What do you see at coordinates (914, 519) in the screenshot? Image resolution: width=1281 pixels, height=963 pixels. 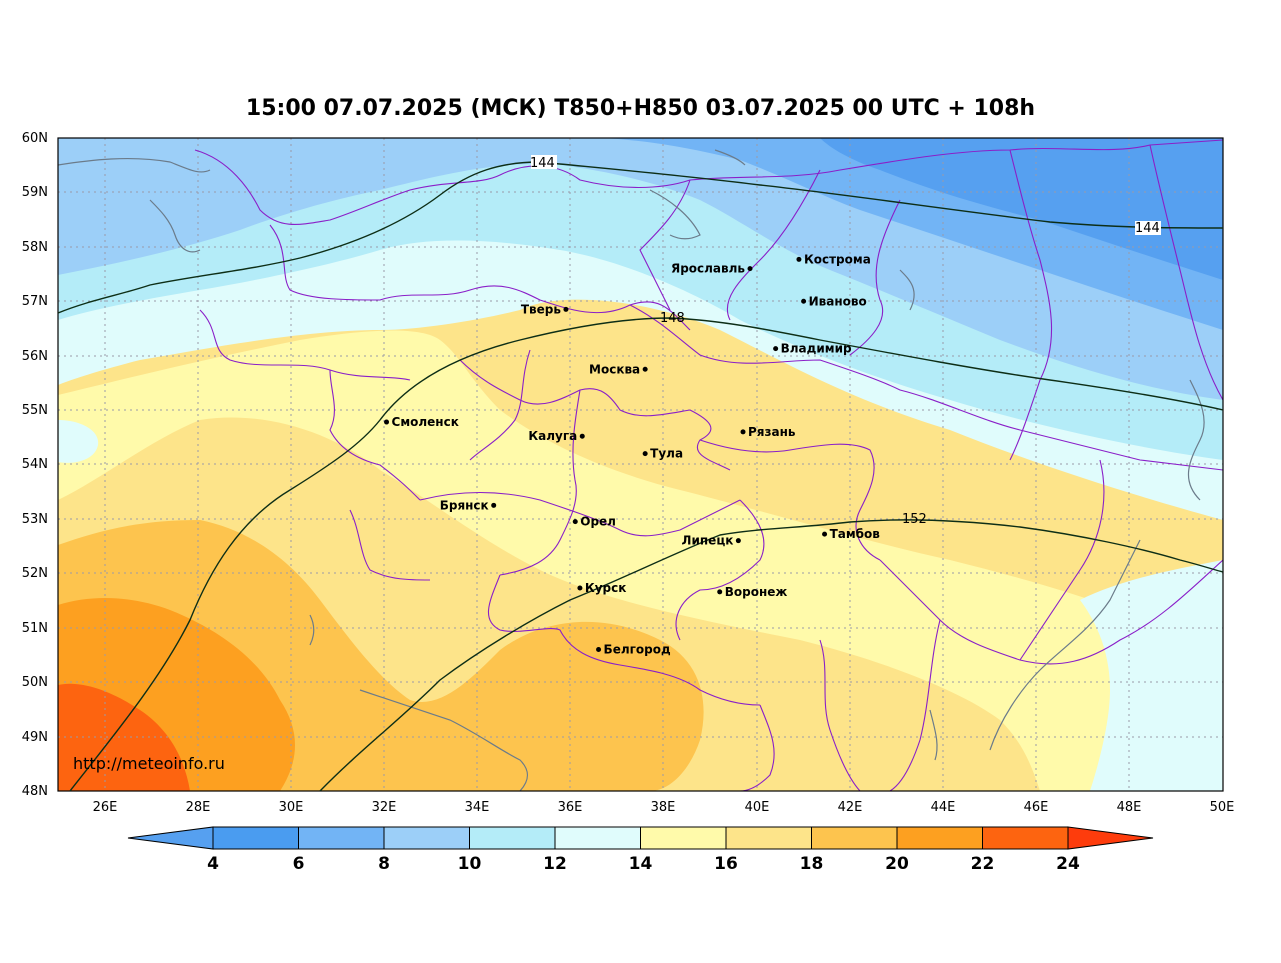 I see `contour-label-152: 152` at bounding box center [914, 519].